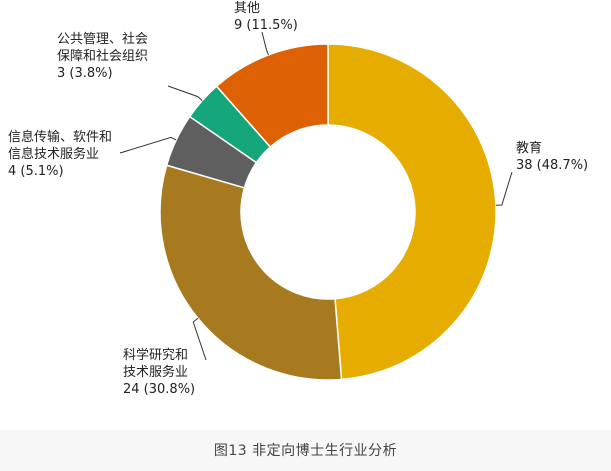 This screenshot has width=611, height=471. What do you see at coordinates (529, 148) in the screenshot?
I see `slice-label-line: 教育` at bounding box center [529, 148].